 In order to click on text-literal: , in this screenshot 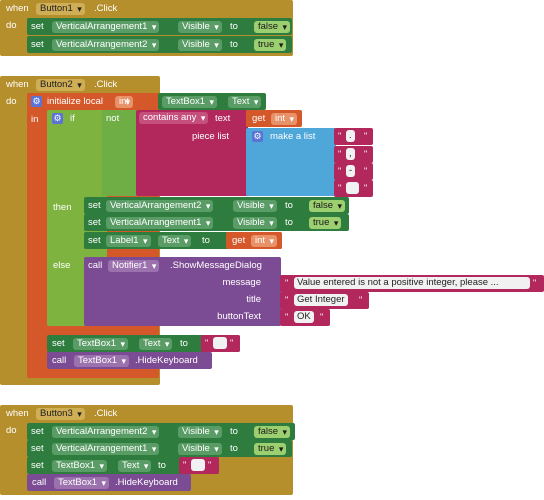, I will do `click(350, 154)`.